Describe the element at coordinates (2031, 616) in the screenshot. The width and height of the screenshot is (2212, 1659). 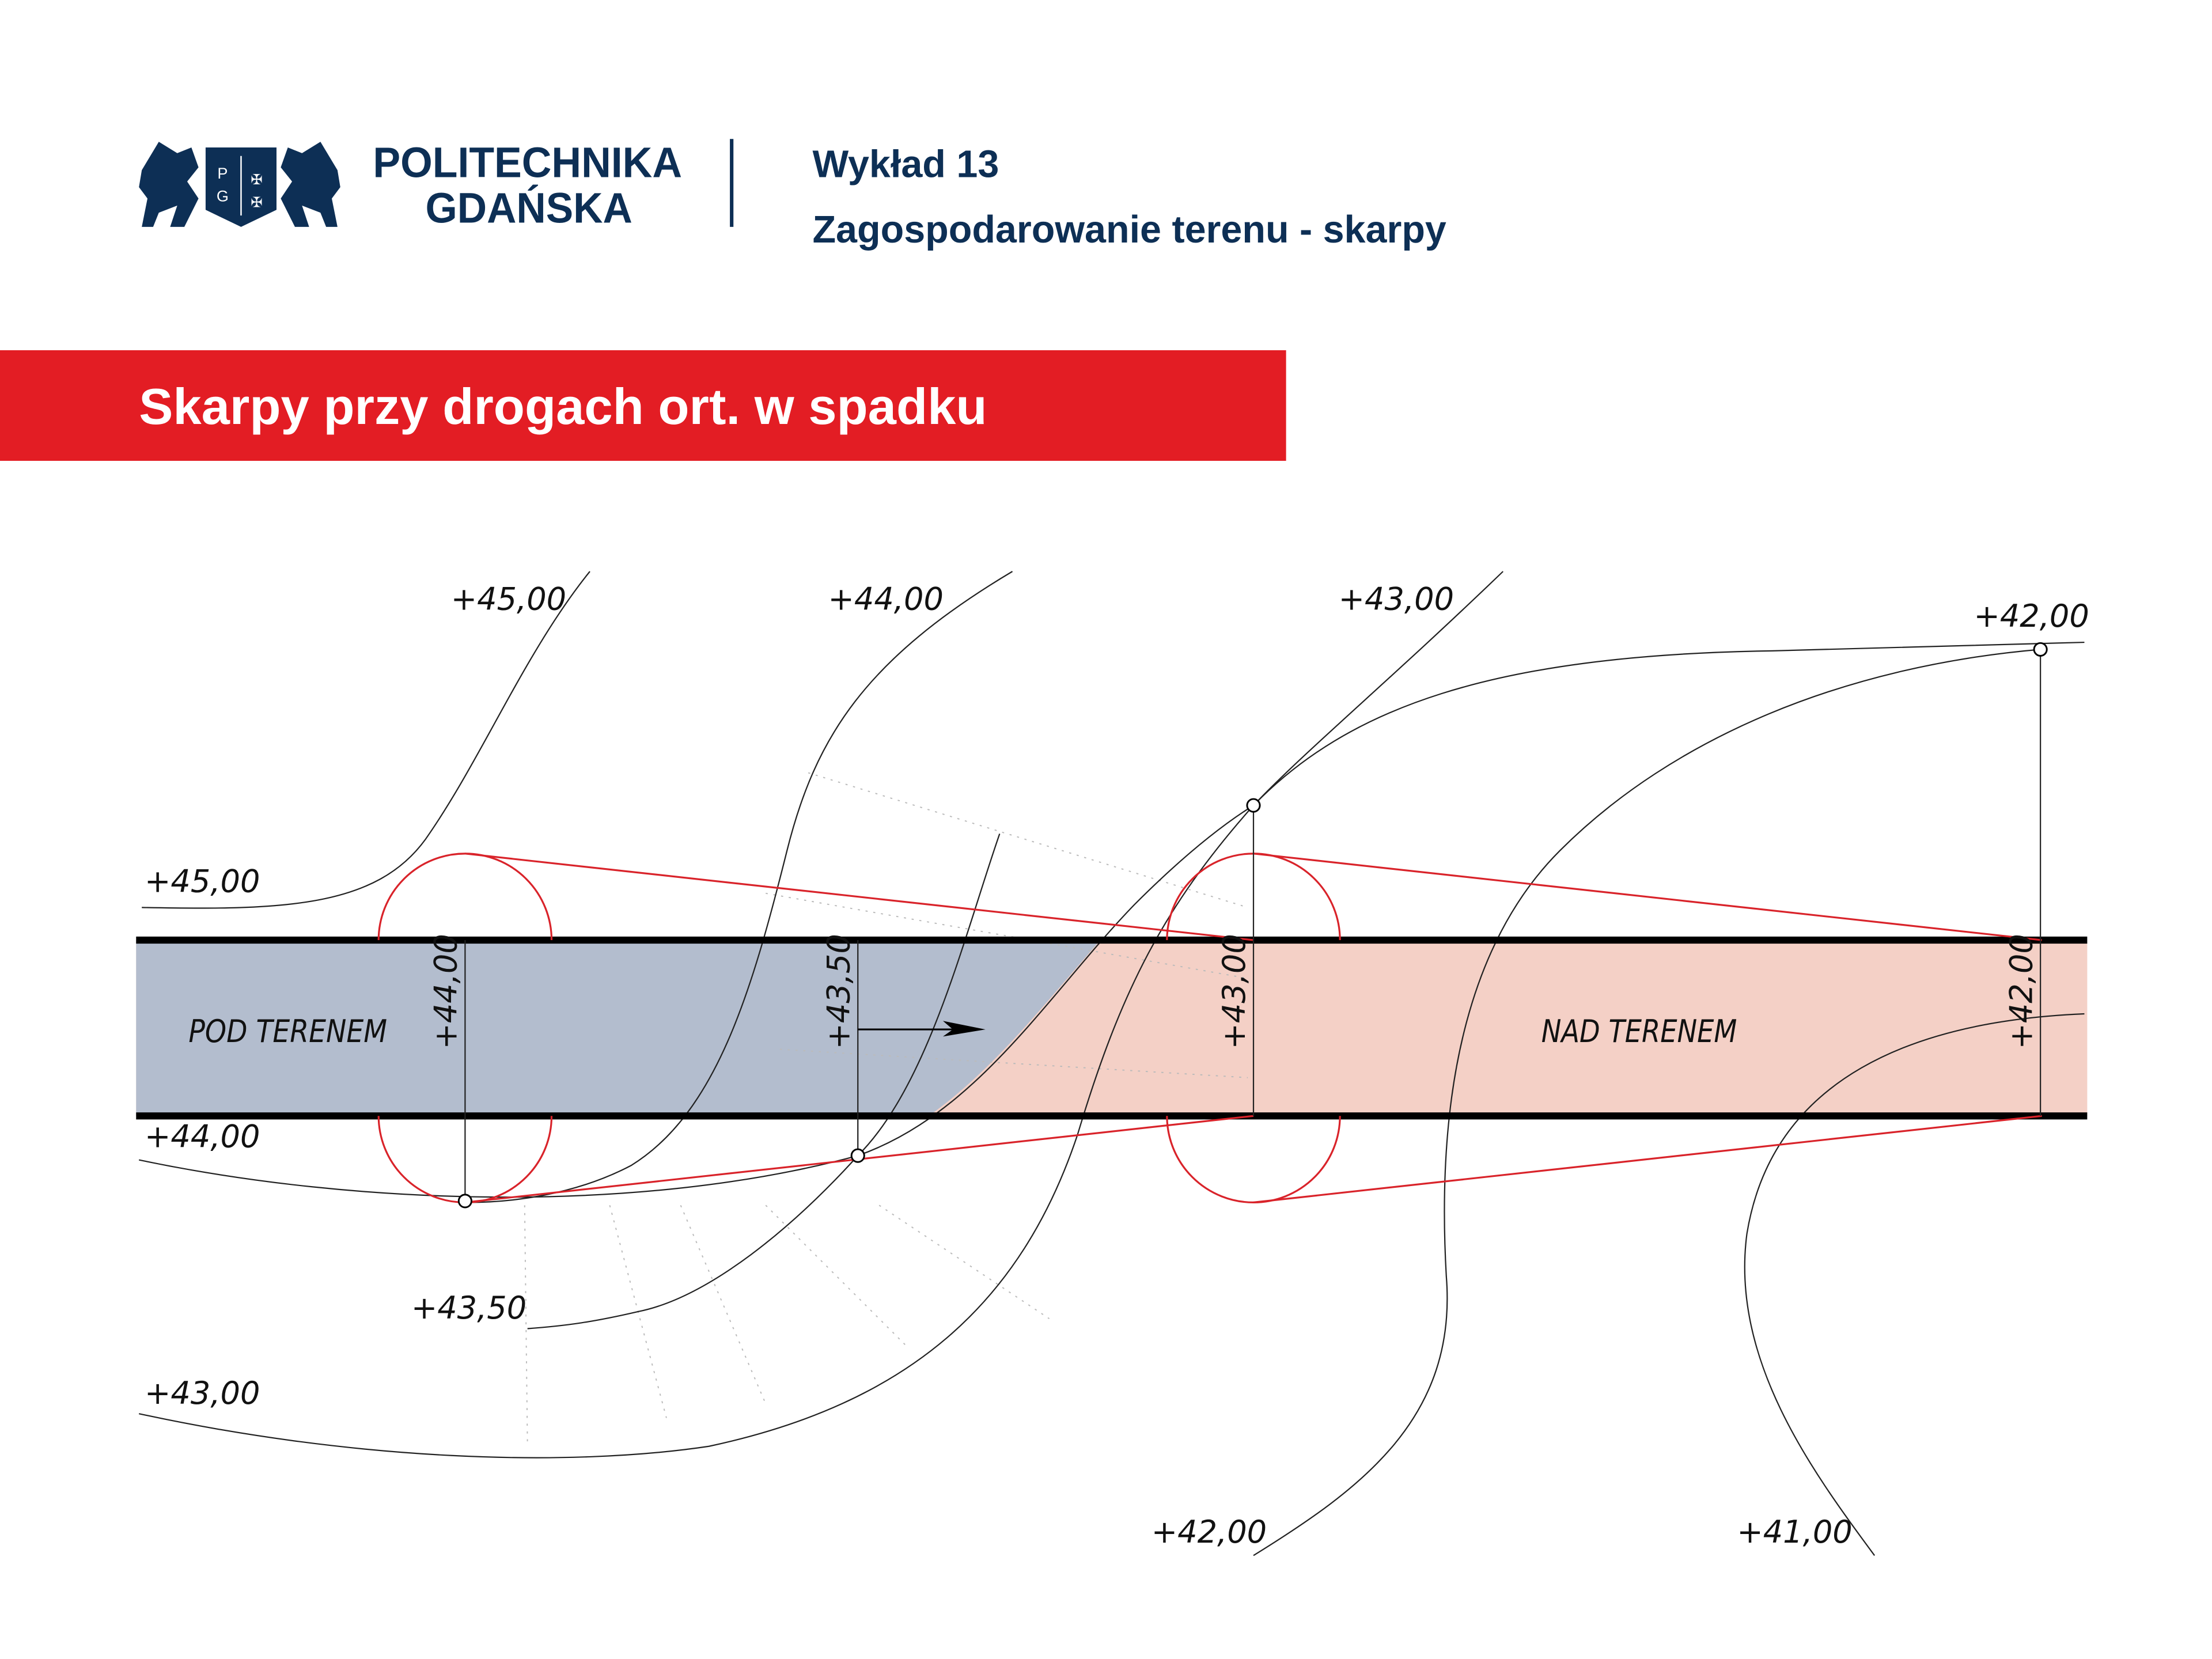
I see `label-contour-42-top: +42,00` at that location.